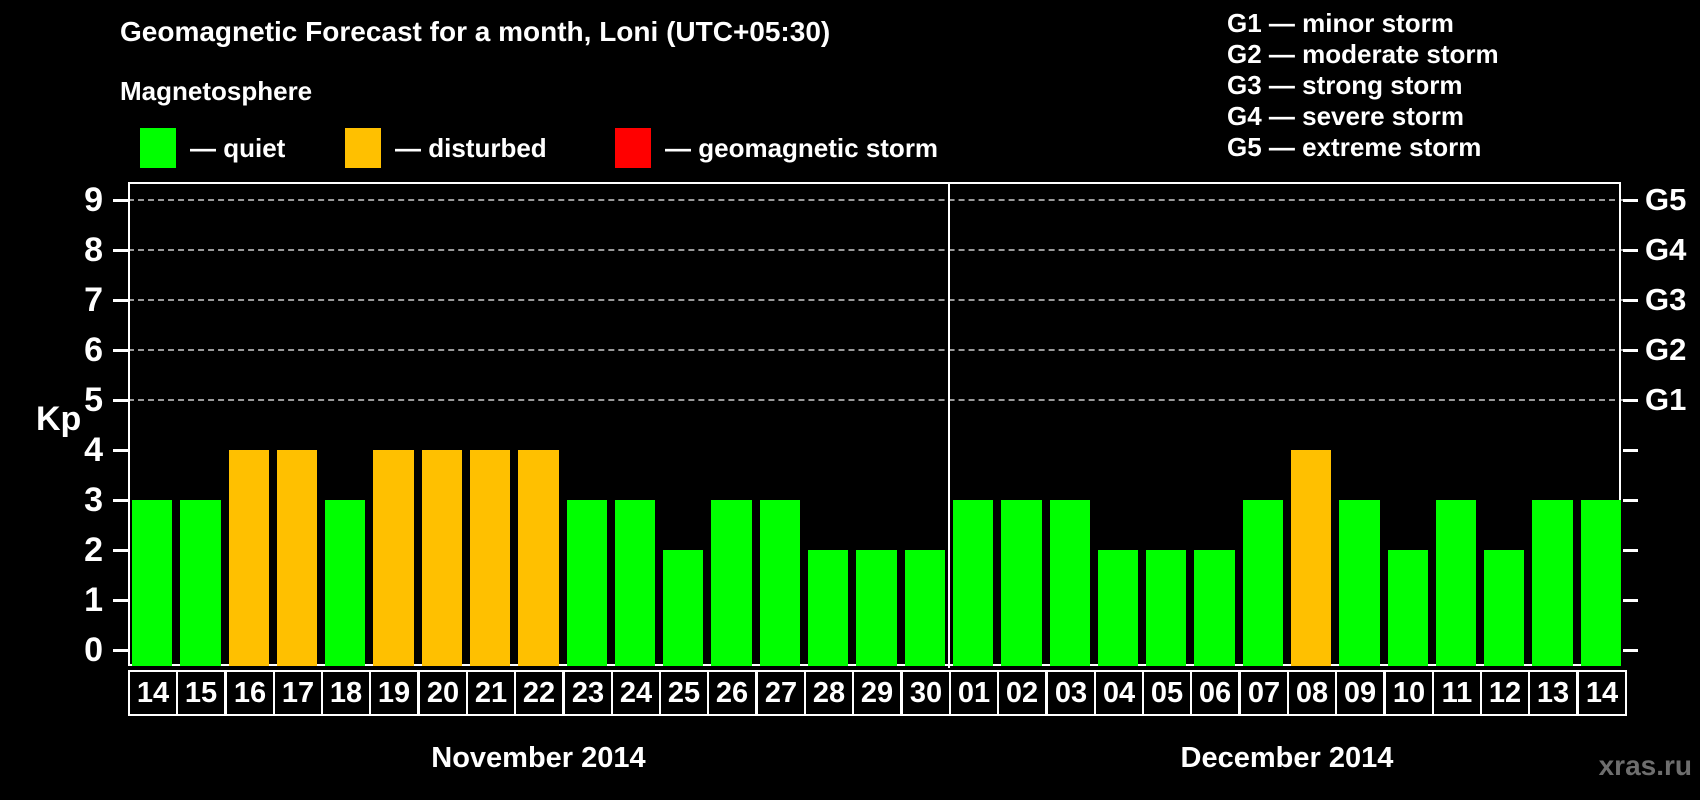  What do you see at coordinates (1666, 349) in the screenshot?
I see `right-axis-g-label: G2` at bounding box center [1666, 349].